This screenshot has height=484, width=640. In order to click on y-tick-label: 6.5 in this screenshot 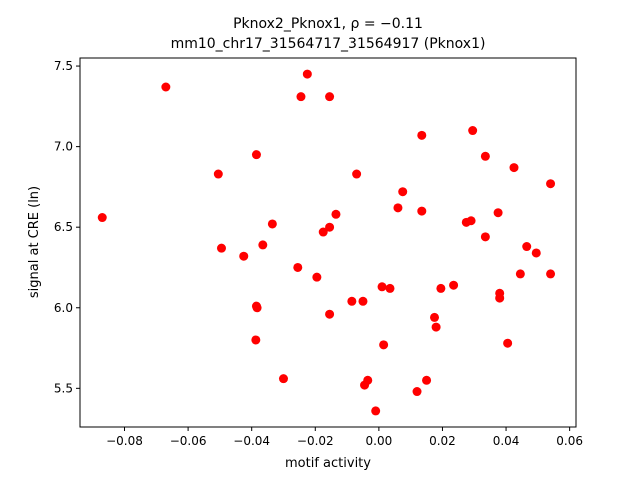, I will do `click(63, 227)`.